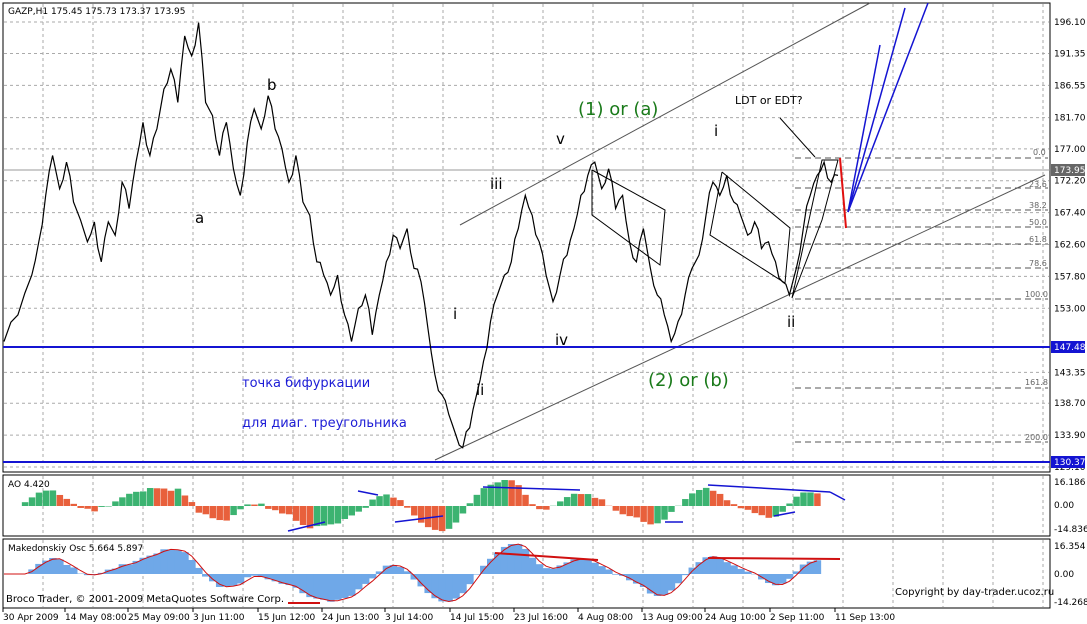 This screenshot has height=624, width=1087. What do you see at coordinates (324, 423) in the screenshot?
I see `triangle-annotation: для диаг. треугольника` at bounding box center [324, 423].